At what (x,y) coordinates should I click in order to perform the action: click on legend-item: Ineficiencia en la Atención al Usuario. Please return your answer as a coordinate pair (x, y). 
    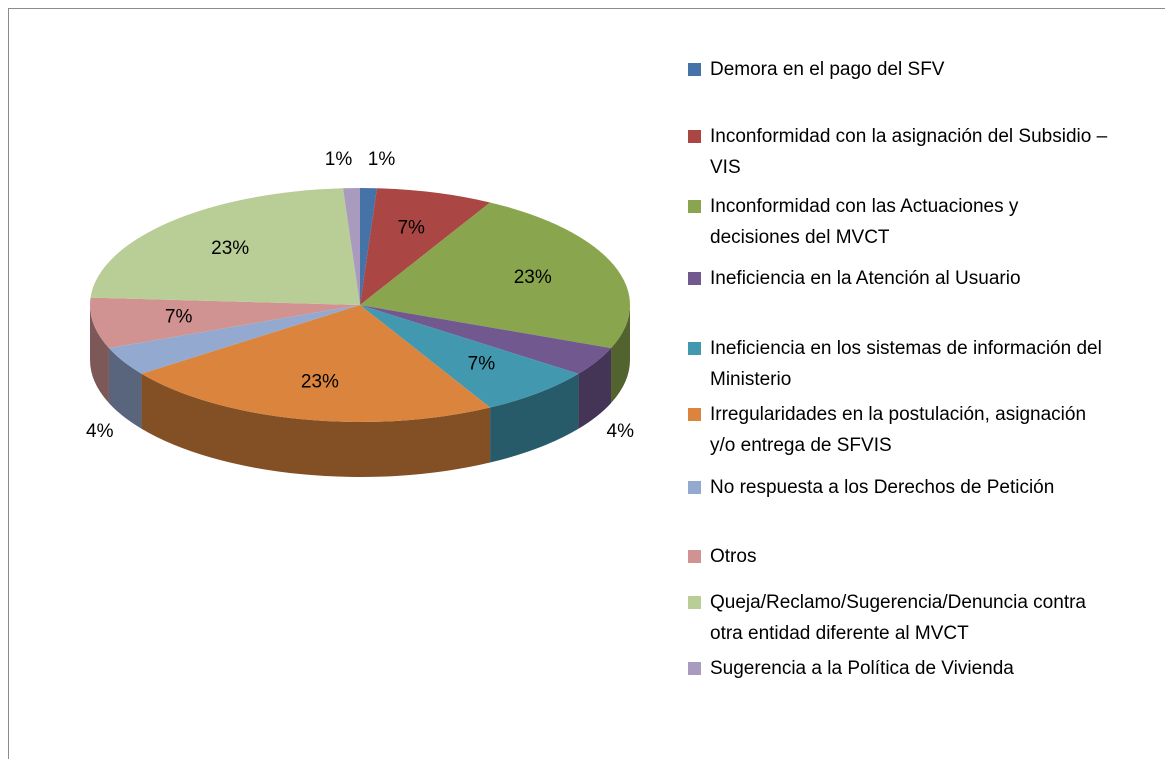
    Looking at the image, I should click on (898, 278).